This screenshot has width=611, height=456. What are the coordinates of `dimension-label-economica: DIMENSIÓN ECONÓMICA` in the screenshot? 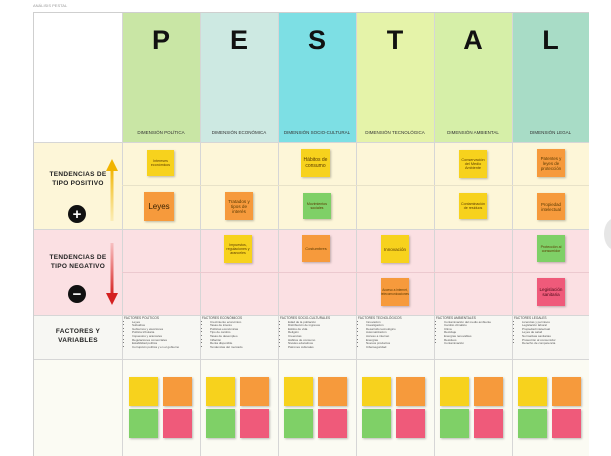 It's located at (239, 132).